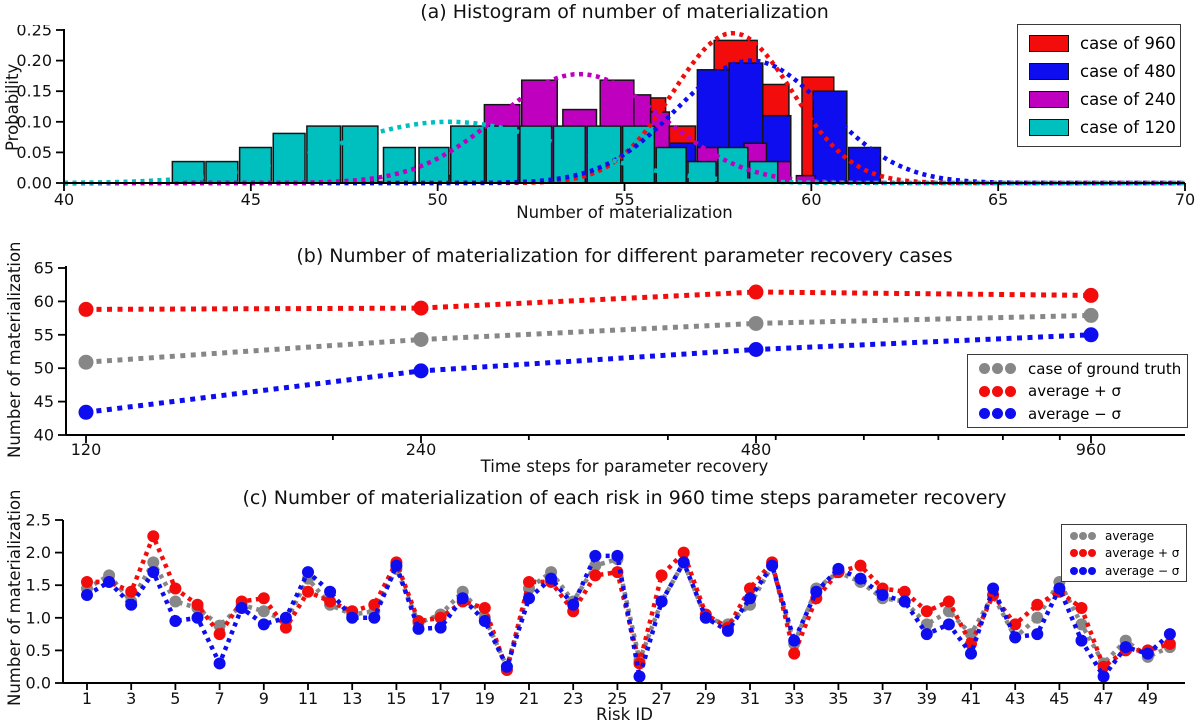 This screenshot has width=1200, height=727. What do you see at coordinates (588, 338) in the screenshot?
I see `series-line-gray` at bounding box center [588, 338].